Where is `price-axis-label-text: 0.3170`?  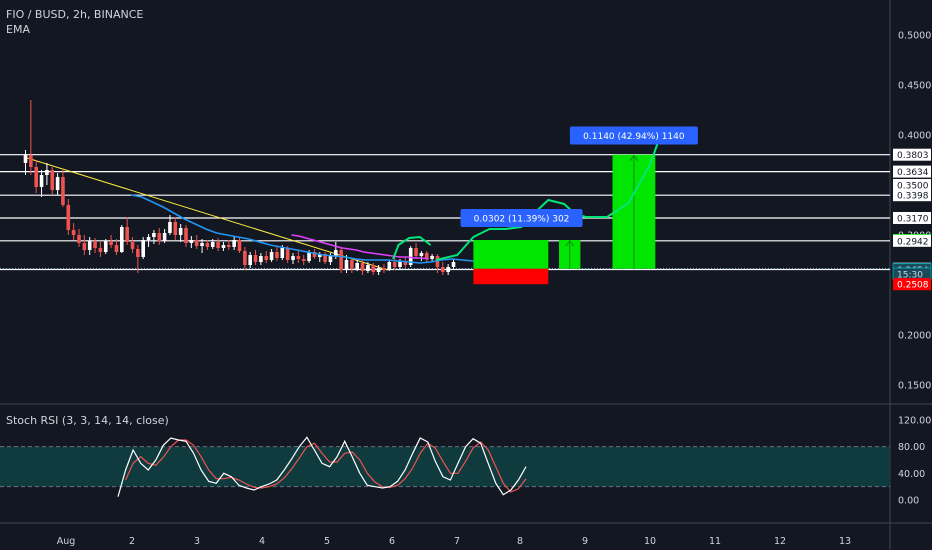
price-axis-label-text: 0.3170 is located at coordinates (913, 220).